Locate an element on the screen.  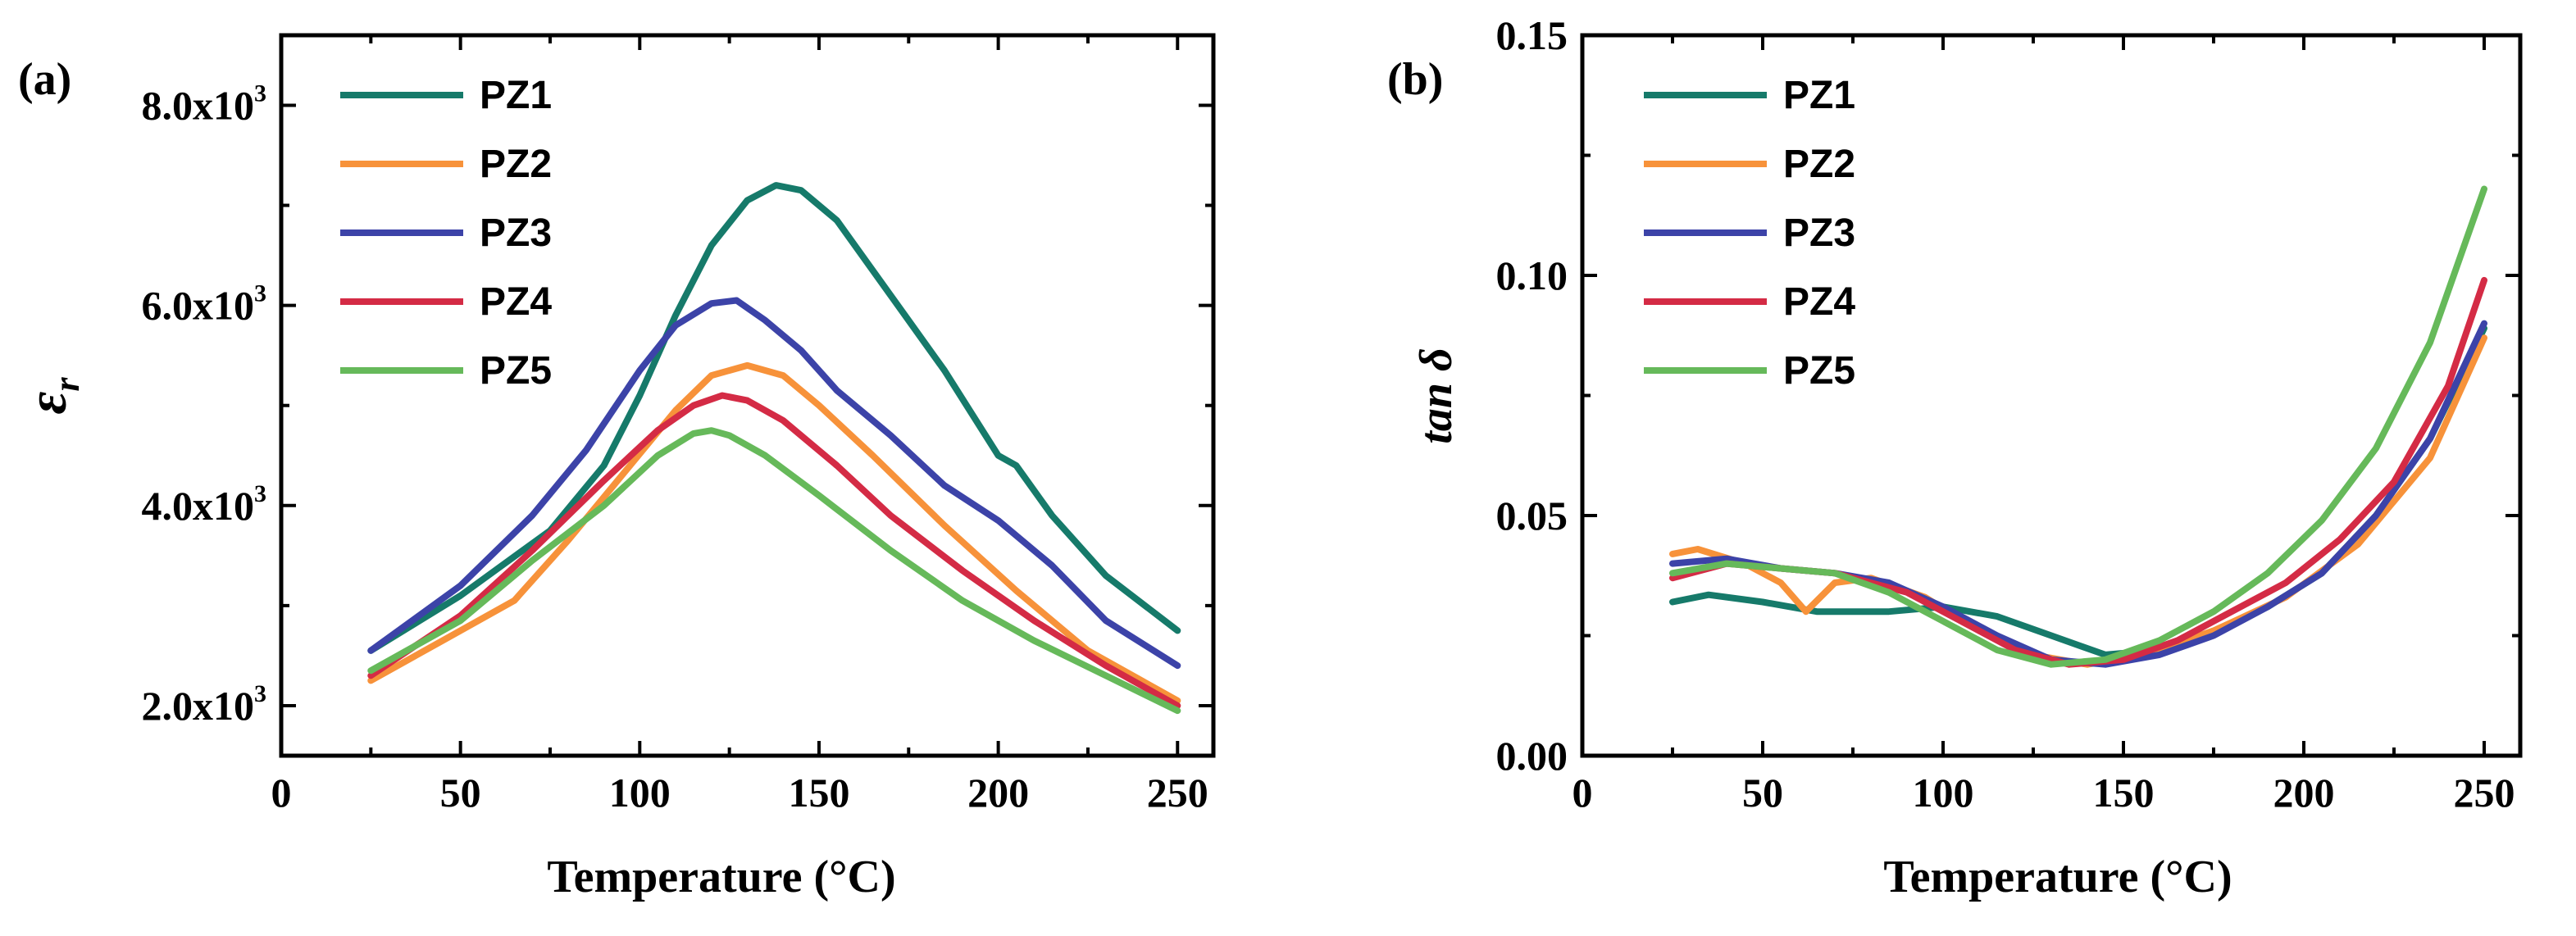
series-line-pz2 is located at coordinates (774, 533).